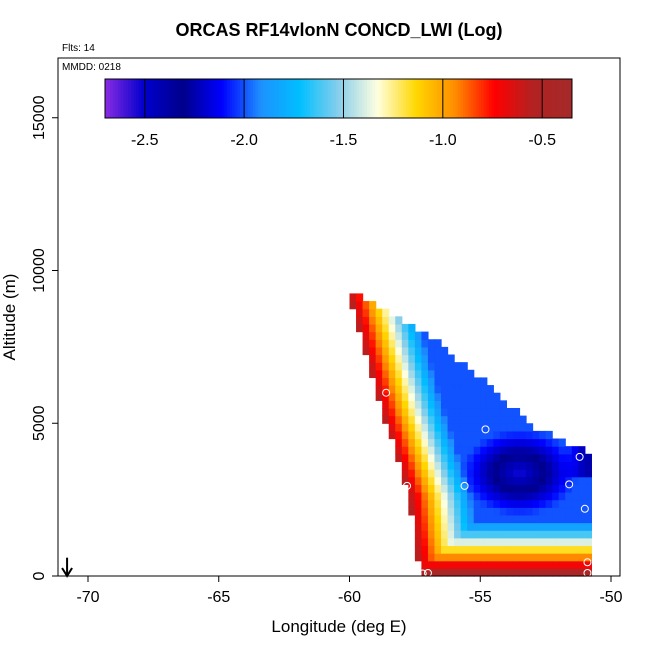 The height and width of the screenshot is (650, 650). What do you see at coordinates (338, 626) in the screenshot?
I see `x-axis-label: Longitude (deg E)` at bounding box center [338, 626].